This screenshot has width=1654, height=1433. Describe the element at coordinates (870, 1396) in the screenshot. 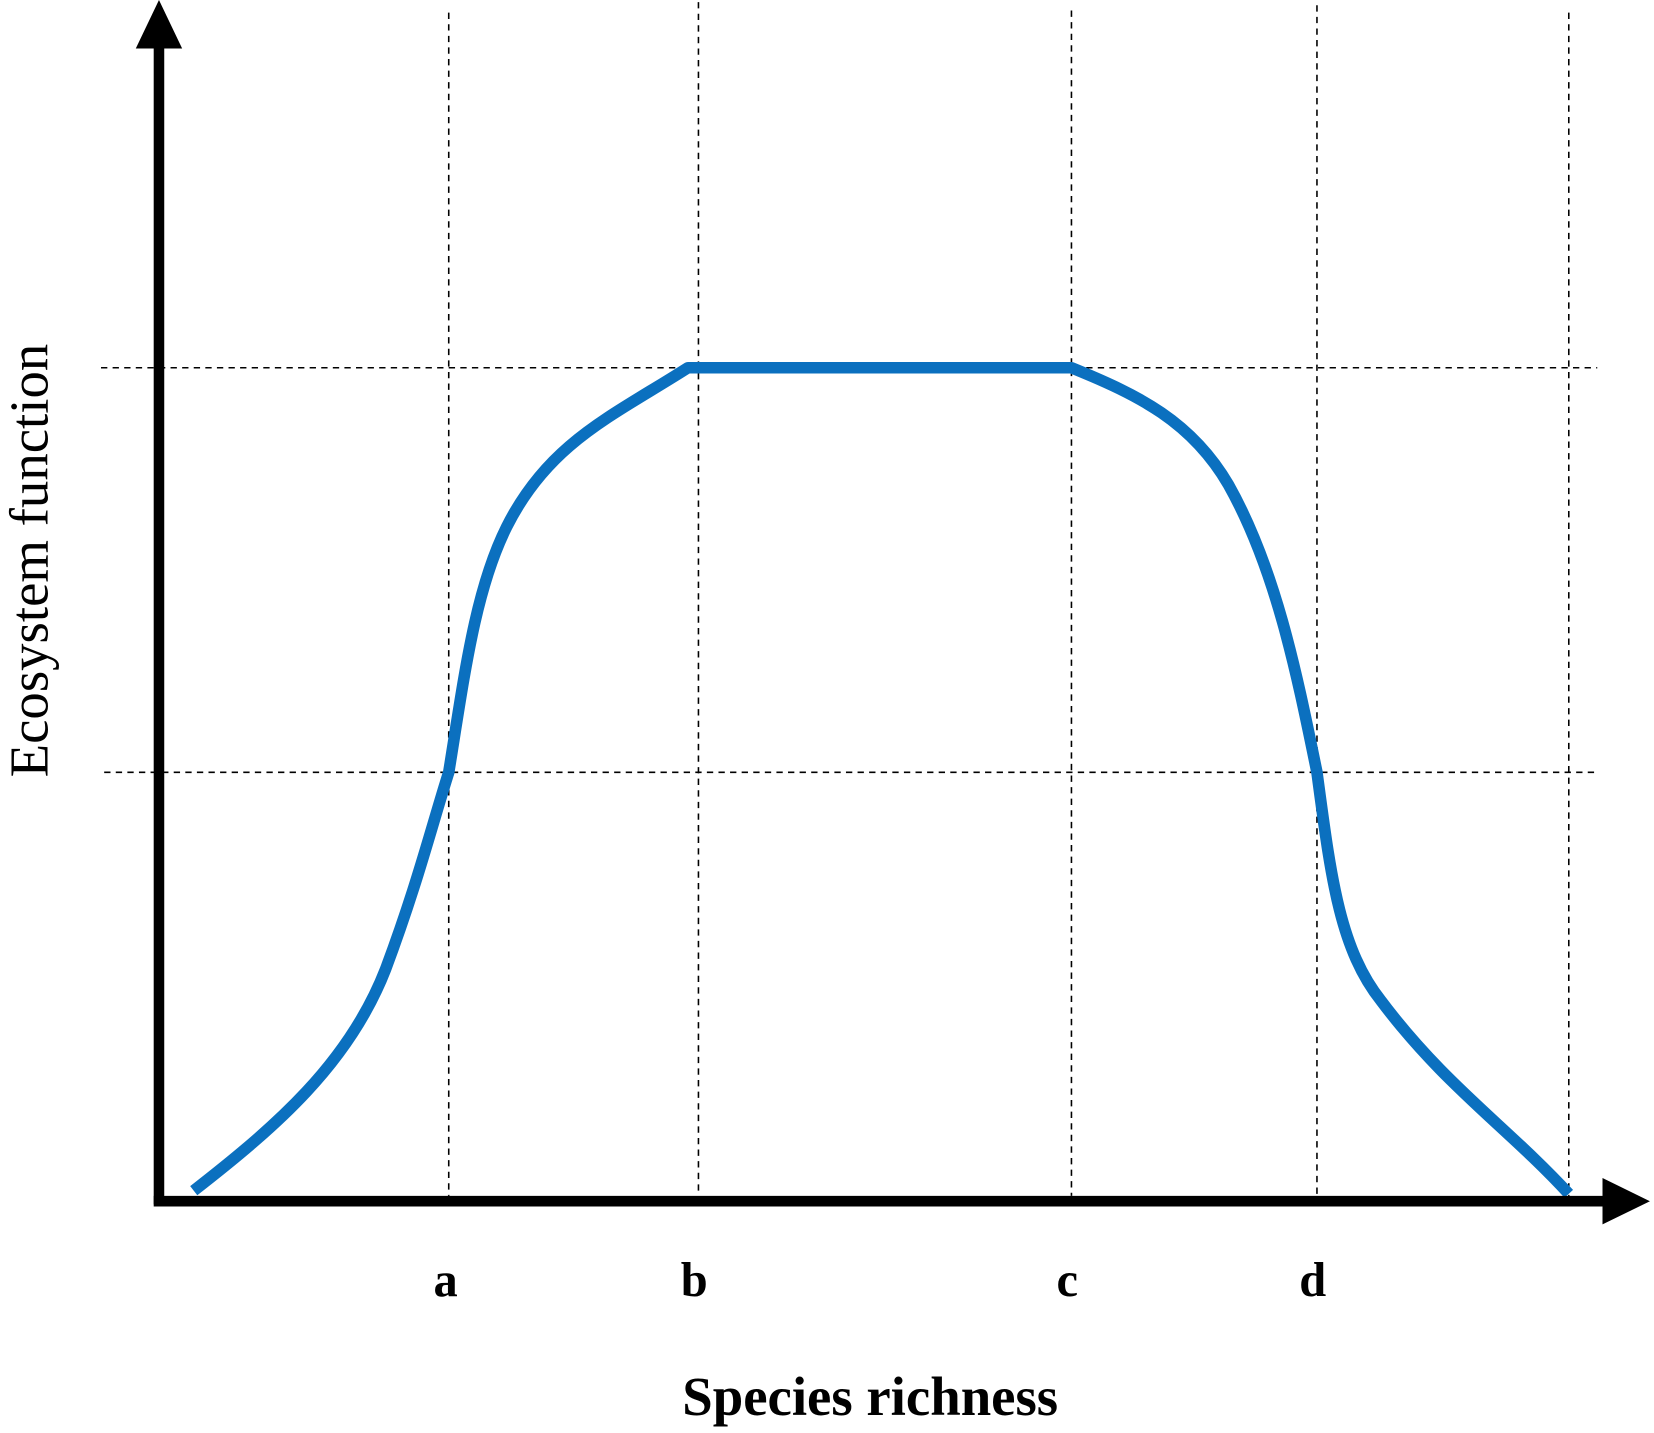

I see `x-axis-label: Species richness` at that location.